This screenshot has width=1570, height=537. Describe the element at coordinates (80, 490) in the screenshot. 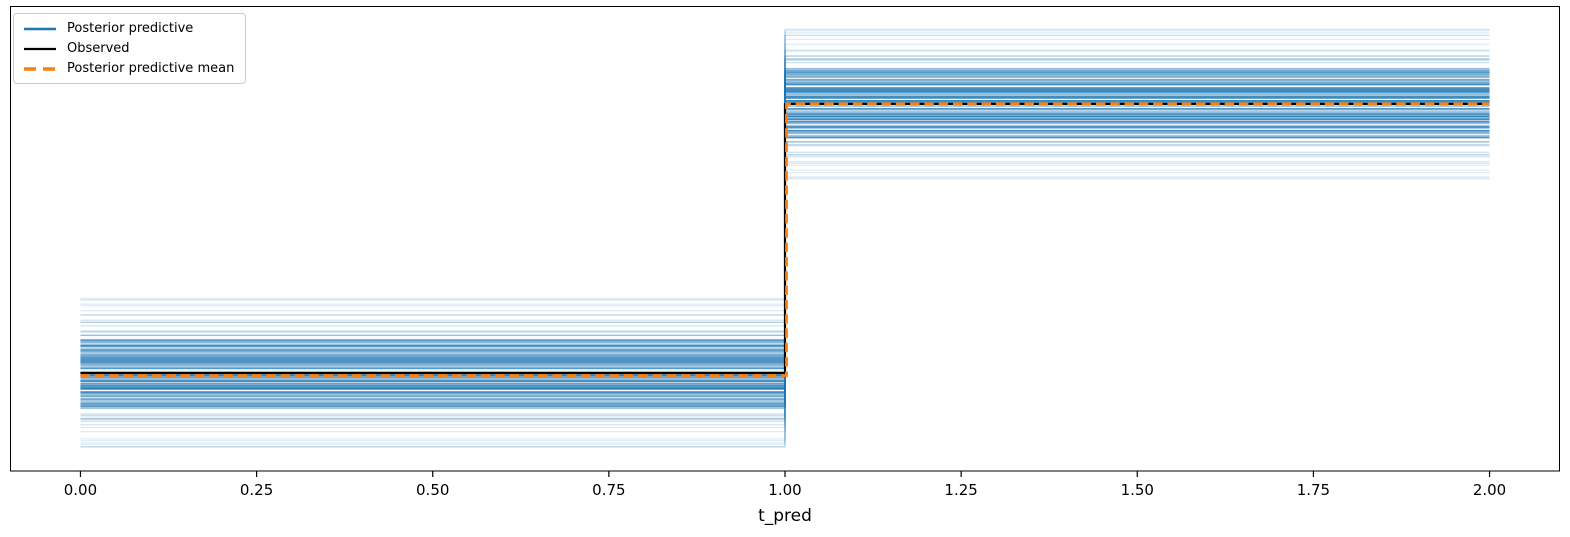

I see `x-tick-label: 0.00` at that location.